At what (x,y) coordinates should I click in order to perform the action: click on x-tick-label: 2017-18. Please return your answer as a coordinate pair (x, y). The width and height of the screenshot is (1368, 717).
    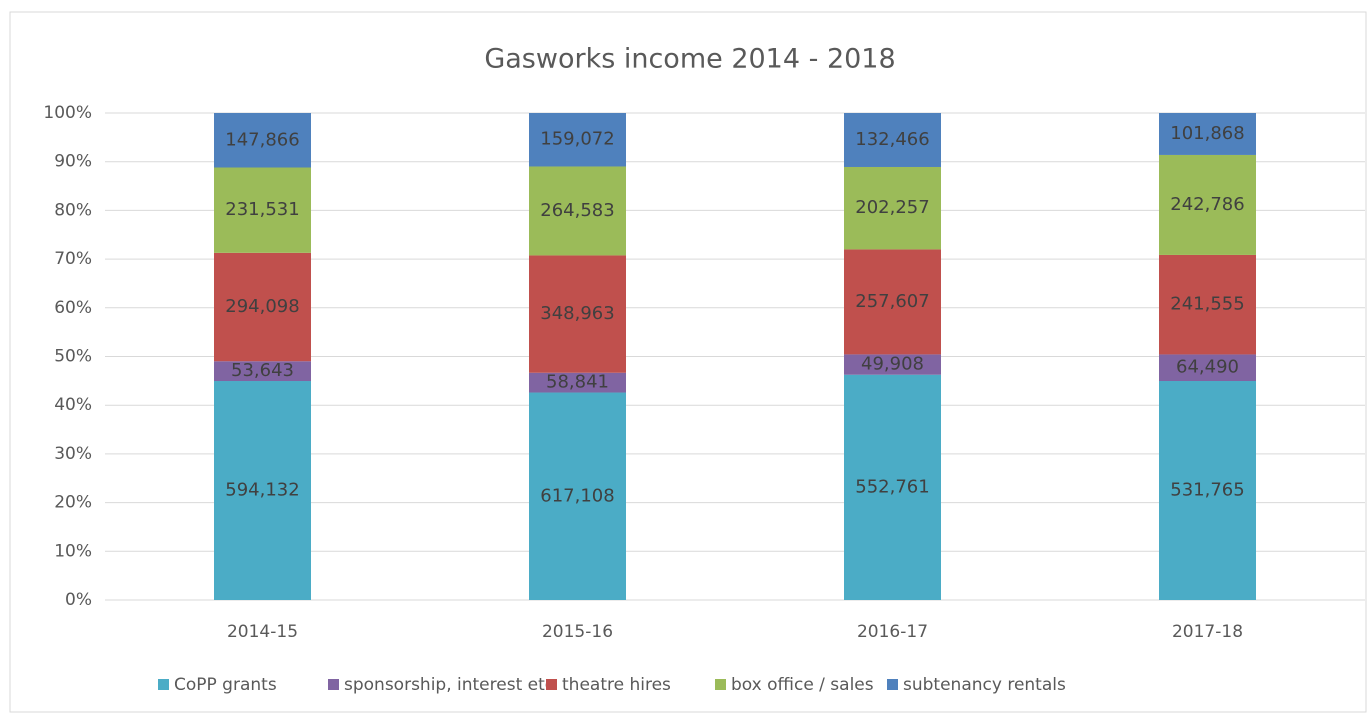
    Looking at the image, I should click on (1207, 632).